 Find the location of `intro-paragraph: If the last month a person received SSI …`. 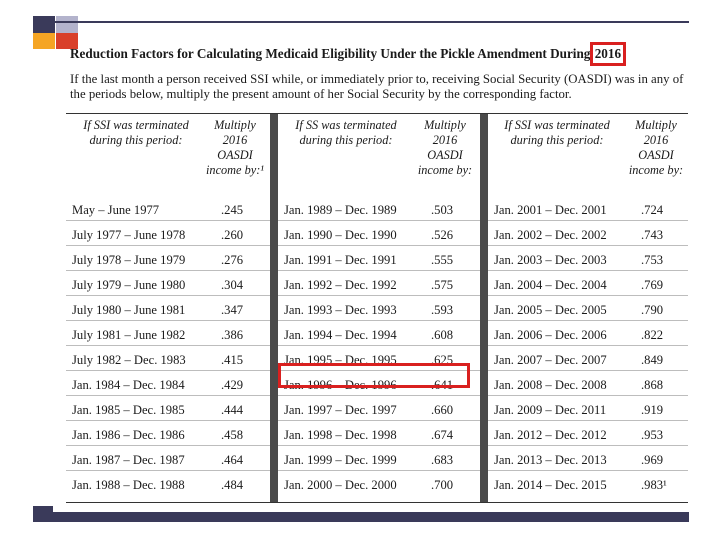

intro-paragraph: If the last month a person received SSI … is located at coordinates (377, 86).